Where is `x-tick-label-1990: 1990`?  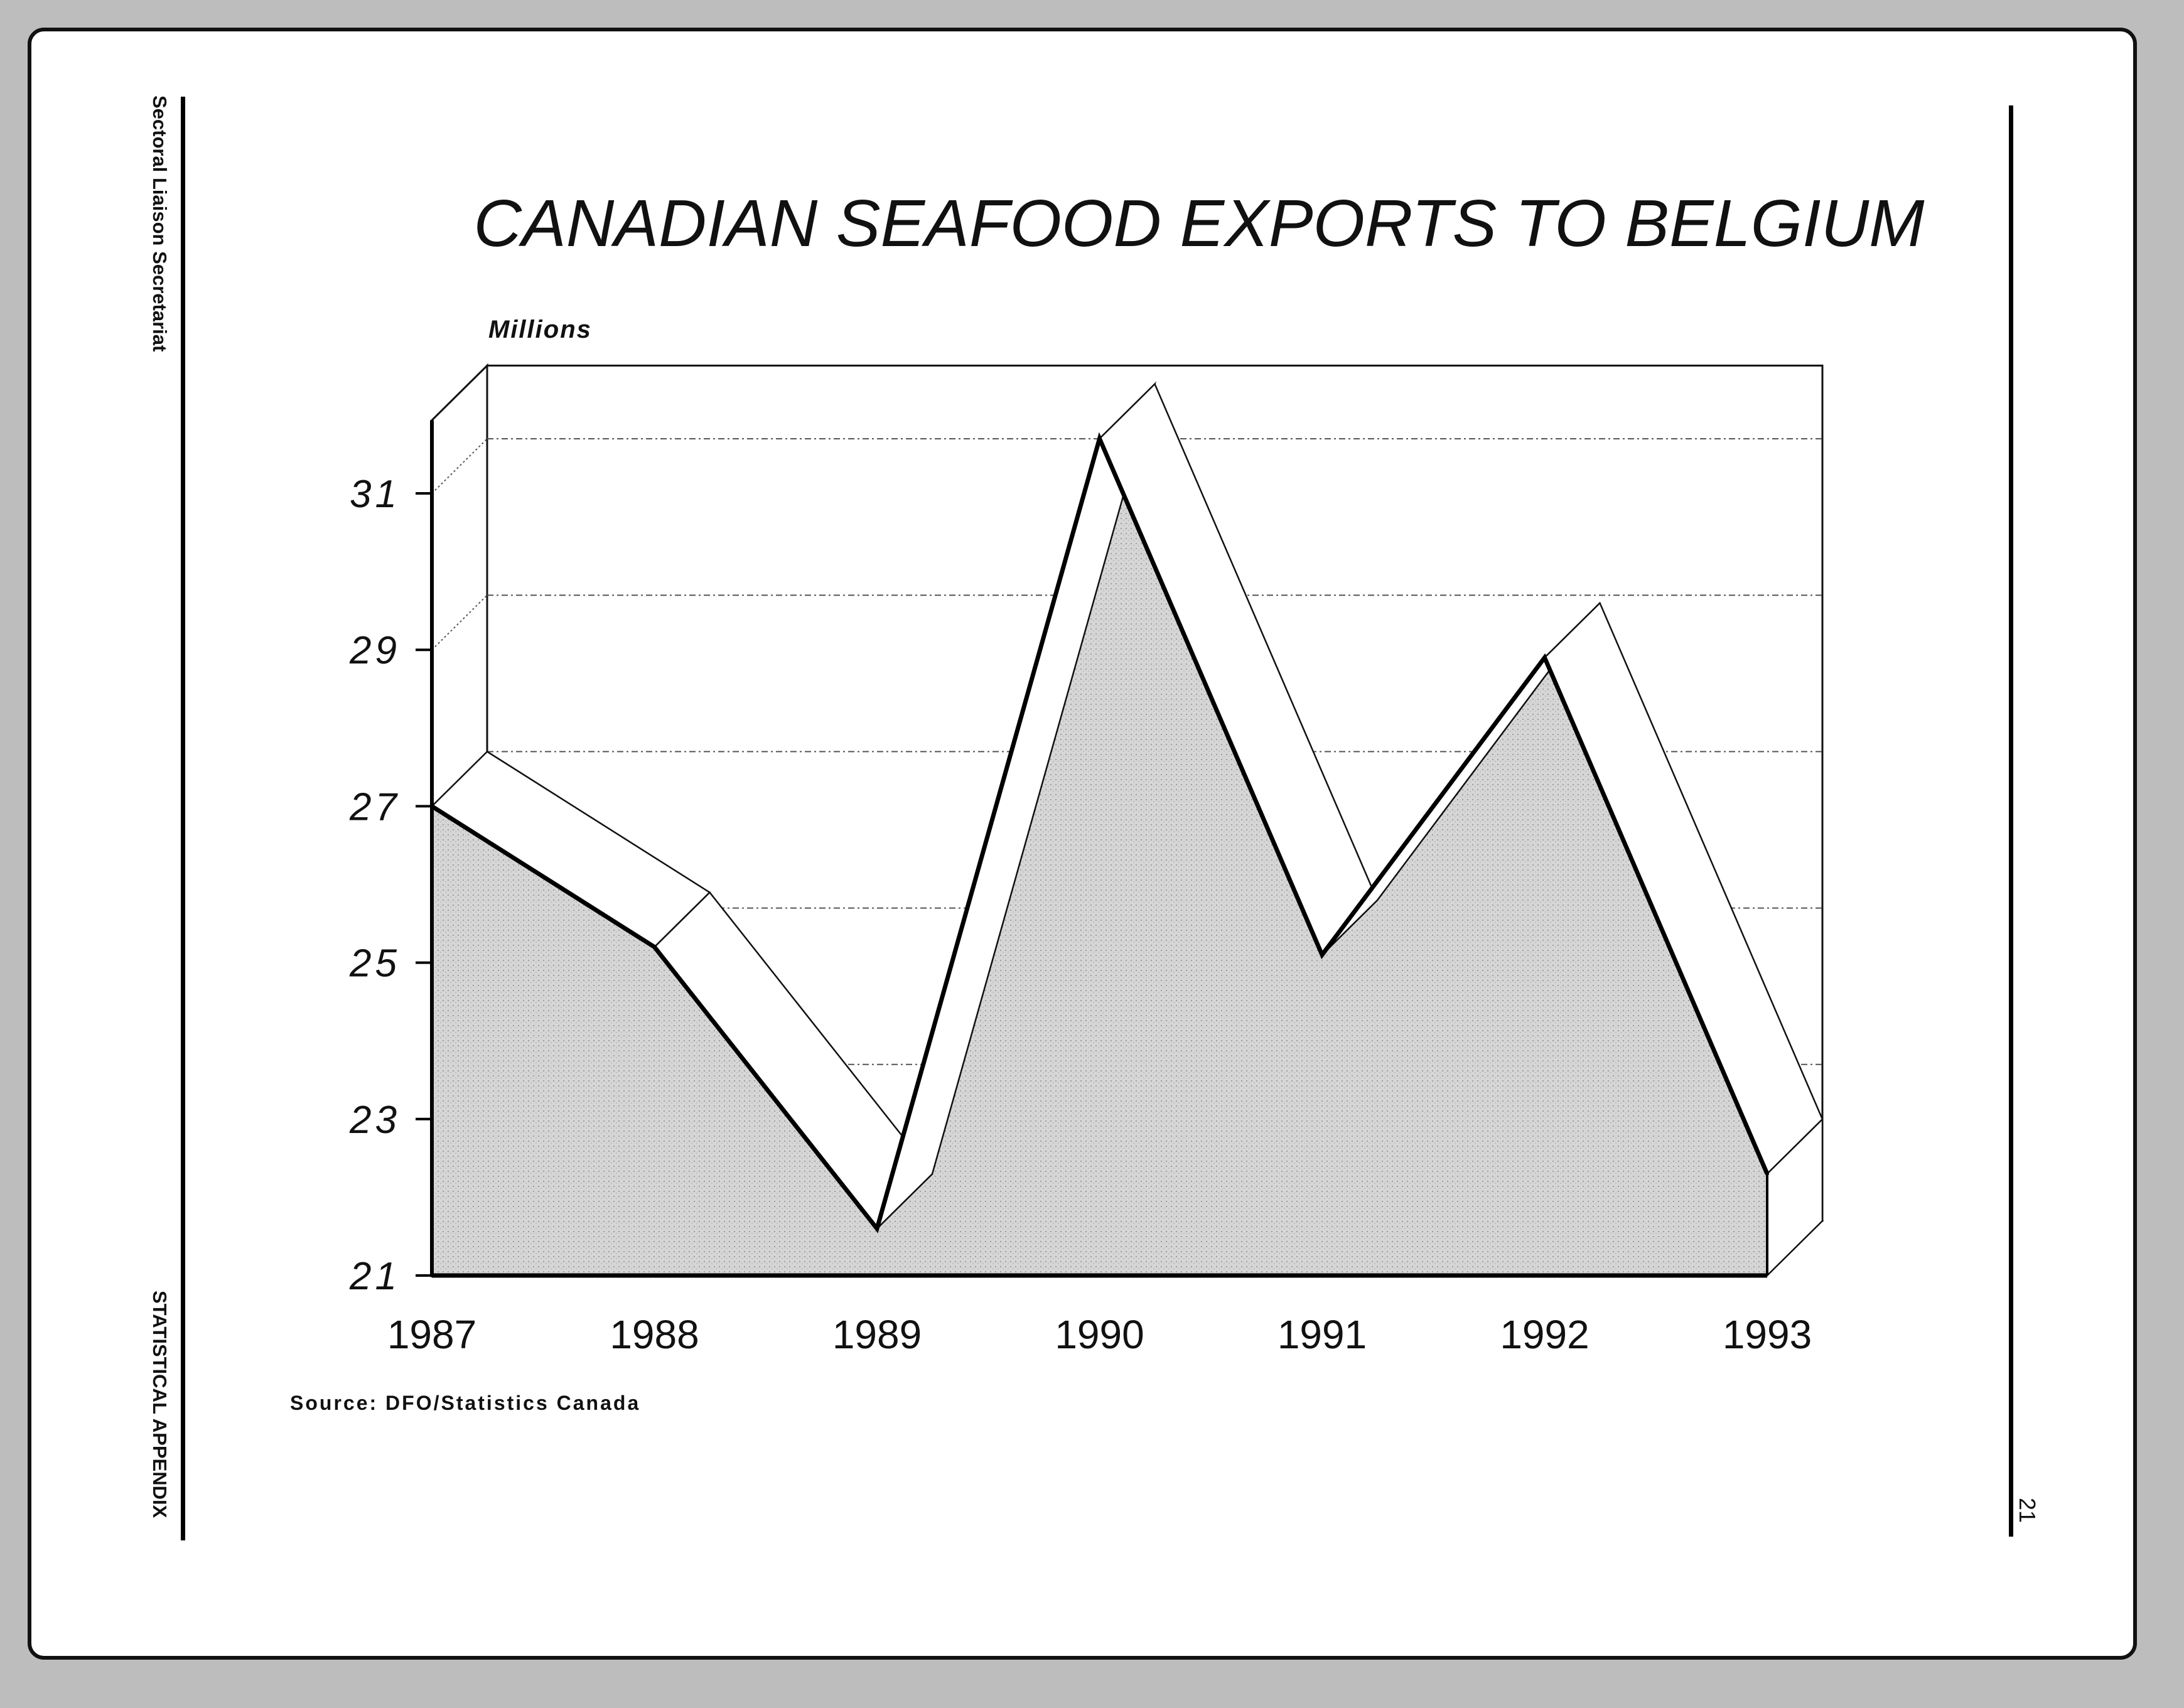 x-tick-label-1990: 1990 is located at coordinates (1099, 1334).